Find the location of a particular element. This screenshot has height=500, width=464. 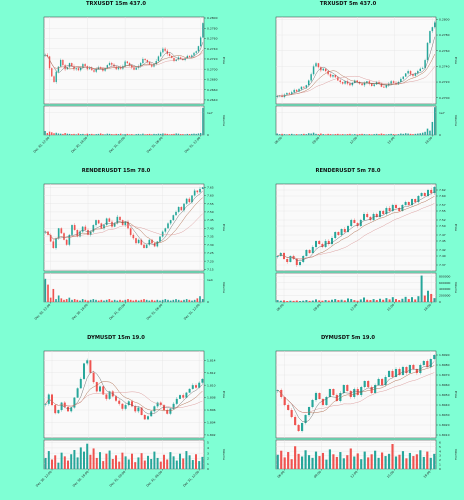

price-tick-label: 7.35 is located at coordinates (210, 237).